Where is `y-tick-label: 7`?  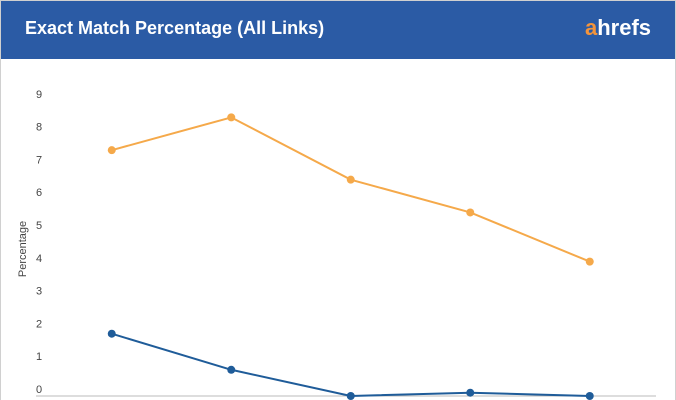 y-tick-label: 7 is located at coordinates (39, 160).